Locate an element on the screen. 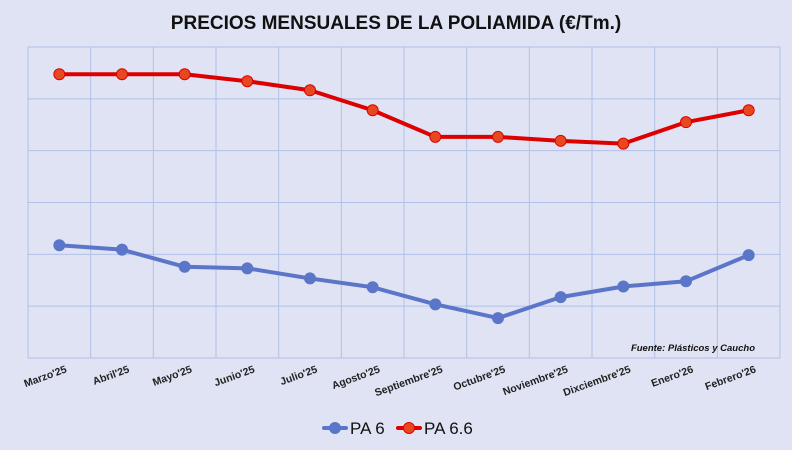 The image size is (792, 450). chart-legend: PA 6 PA 6.6 is located at coordinates (397, 428).